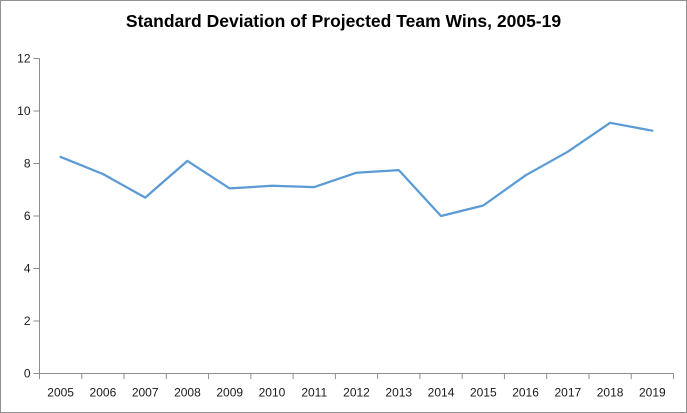 The width and height of the screenshot is (687, 413). Describe the element at coordinates (60, 393) in the screenshot. I see `x-tick-label: 2005` at that location.